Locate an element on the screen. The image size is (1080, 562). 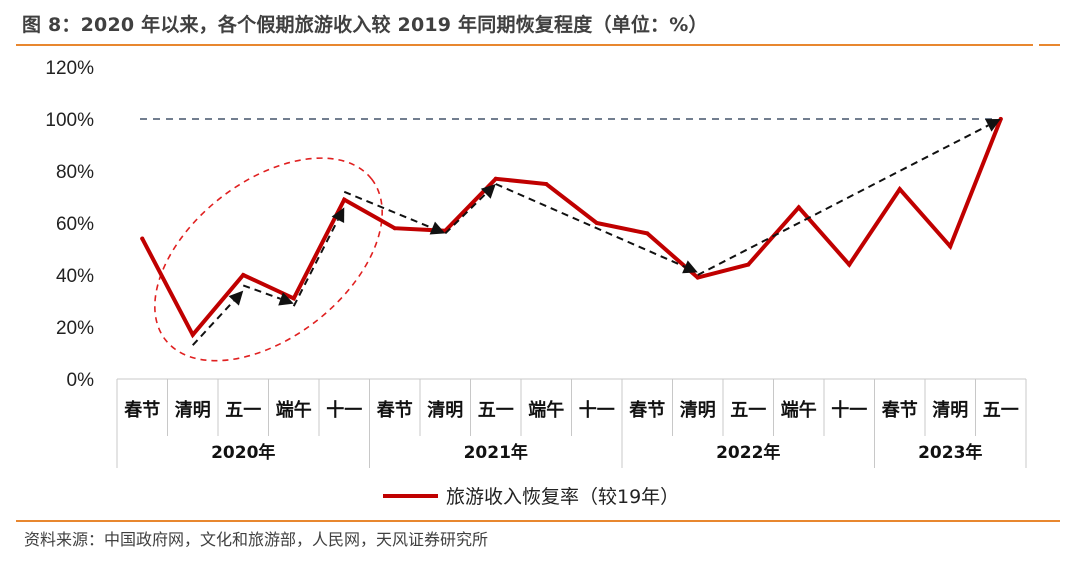
legend-label: 旅游收入恢复率（较19年） is located at coordinates (562, 497).